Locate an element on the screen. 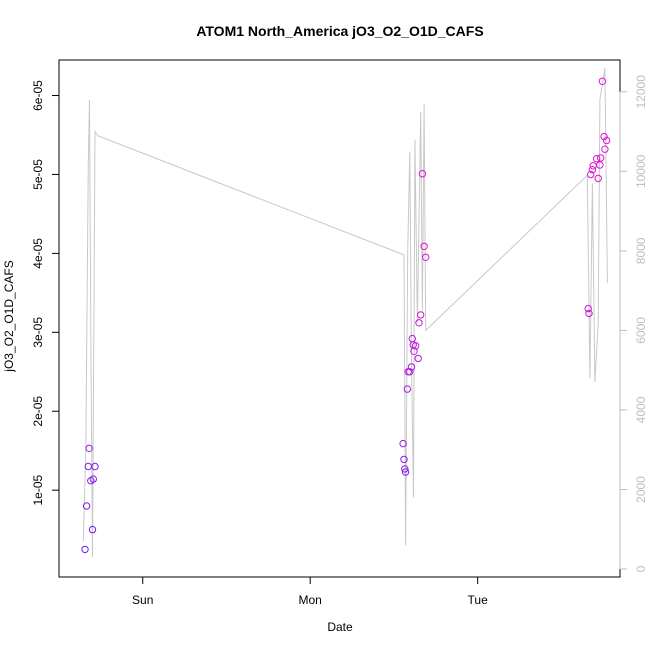  y2-tick-label: 8000 is located at coordinates (641, 250).